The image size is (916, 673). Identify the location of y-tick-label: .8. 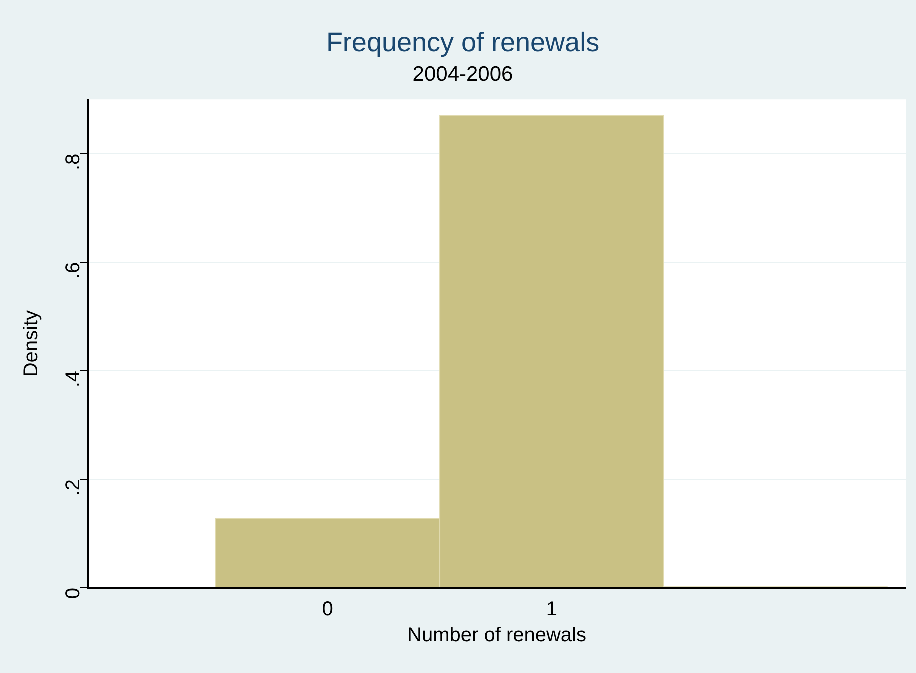
(73, 162).